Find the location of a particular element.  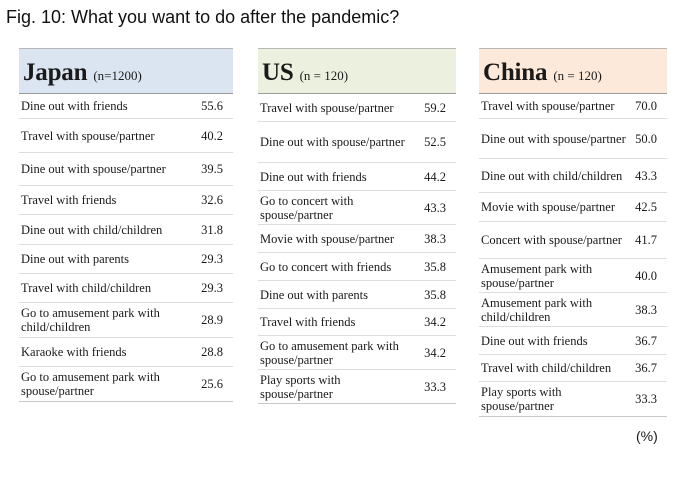

table-row: Dine out with friends 44.2 is located at coordinates (357, 177).